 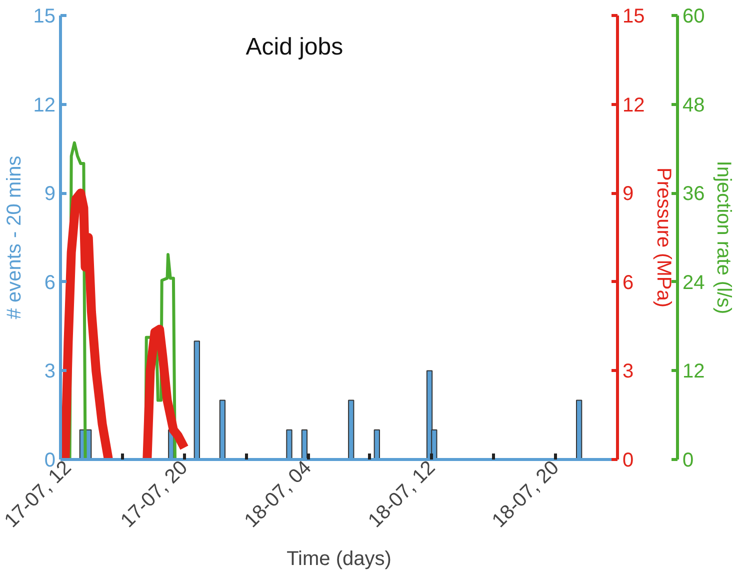 What do you see at coordinates (723, 237) in the screenshot?
I see `y3-axis-title: Injection rate (l/s)` at bounding box center [723, 237].